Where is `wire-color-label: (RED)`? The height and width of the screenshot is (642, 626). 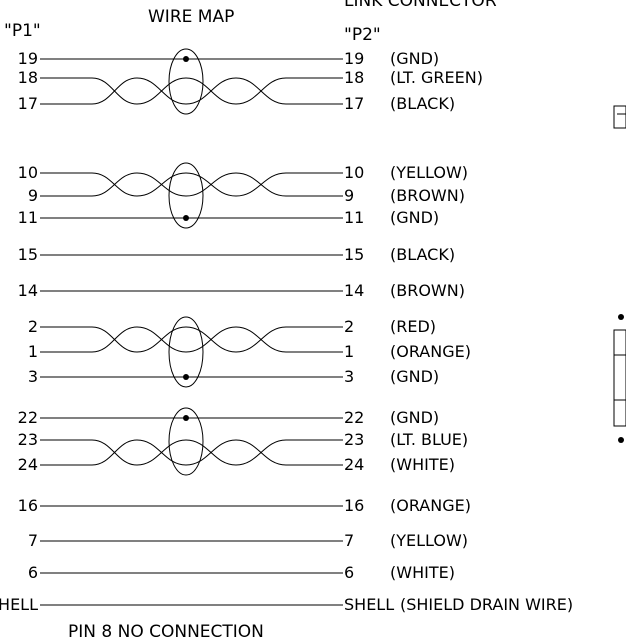 wire-color-label: (RED) is located at coordinates (413, 326).